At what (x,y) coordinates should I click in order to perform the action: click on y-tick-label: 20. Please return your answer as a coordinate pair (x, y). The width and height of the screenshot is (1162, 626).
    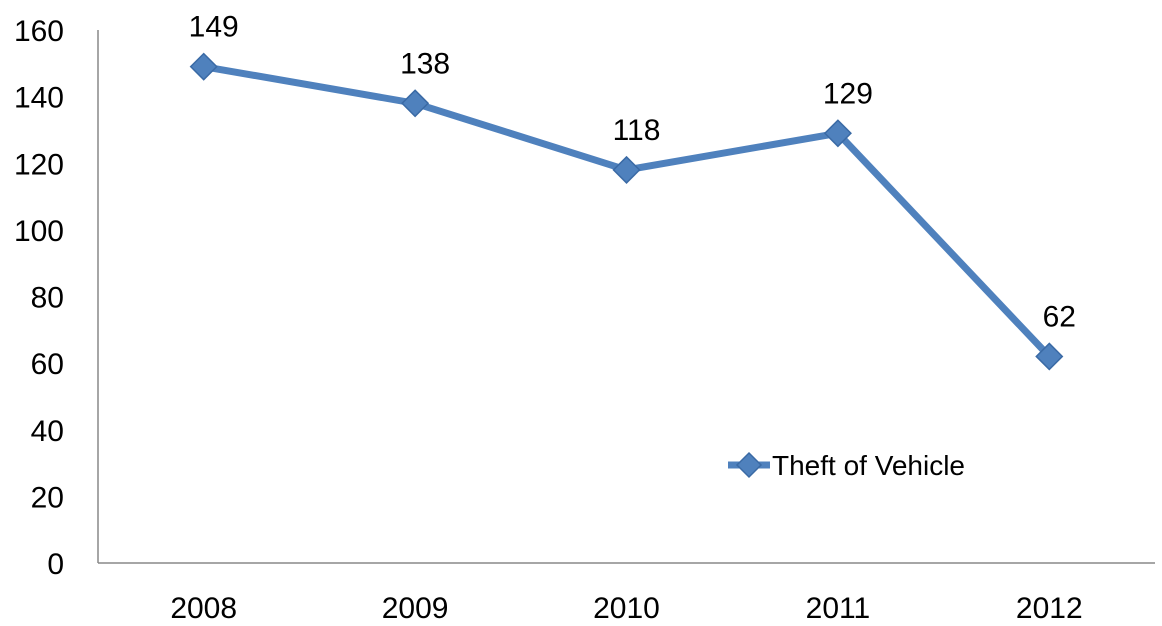
    Looking at the image, I should click on (47, 497).